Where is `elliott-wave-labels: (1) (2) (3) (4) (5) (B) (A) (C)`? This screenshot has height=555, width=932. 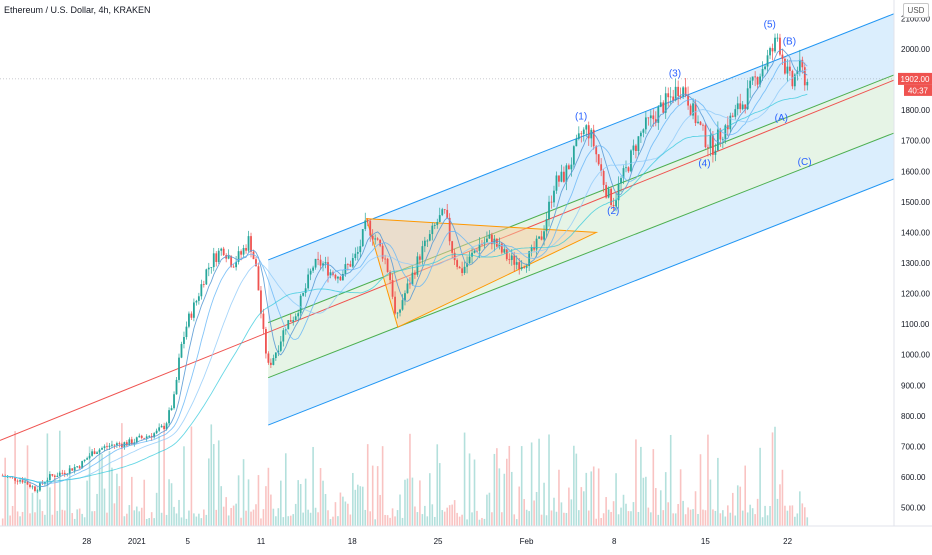
elliott-wave-labels: (1) (2) (3) (4) (5) (B) (A) (C) is located at coordinates (693, 119).